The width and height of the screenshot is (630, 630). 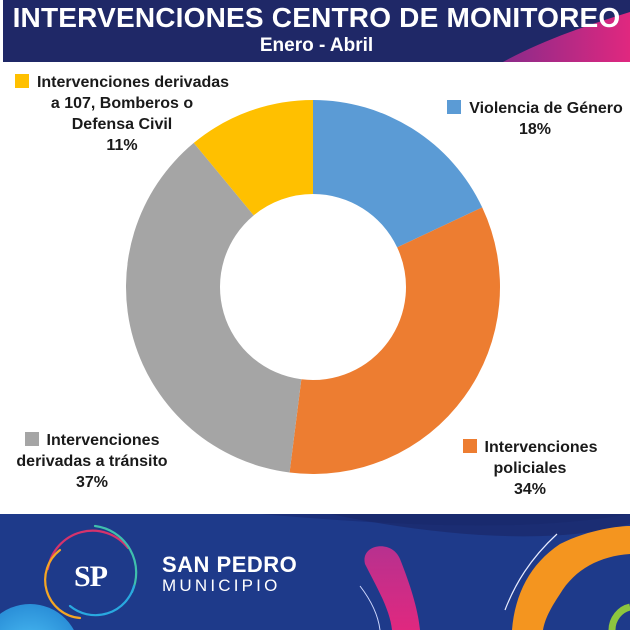 I want to click on legend-violencia: Violencia de Género 18%, so click(x=535, y=119).